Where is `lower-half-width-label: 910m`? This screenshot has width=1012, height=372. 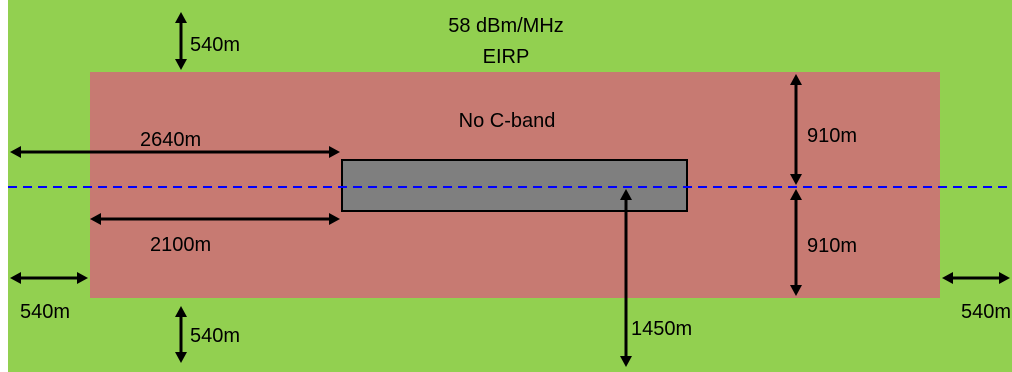 lower-half-width-label: 910m is located at coordinates (832, 246).